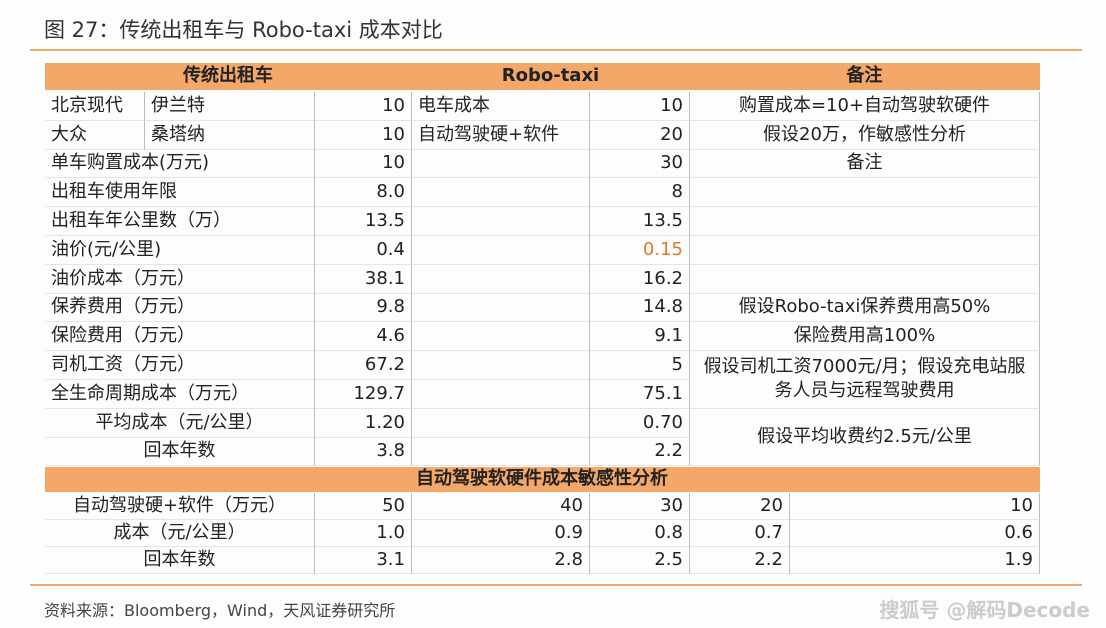  I want to click on robo-value: 13.5, so click(640, 221).